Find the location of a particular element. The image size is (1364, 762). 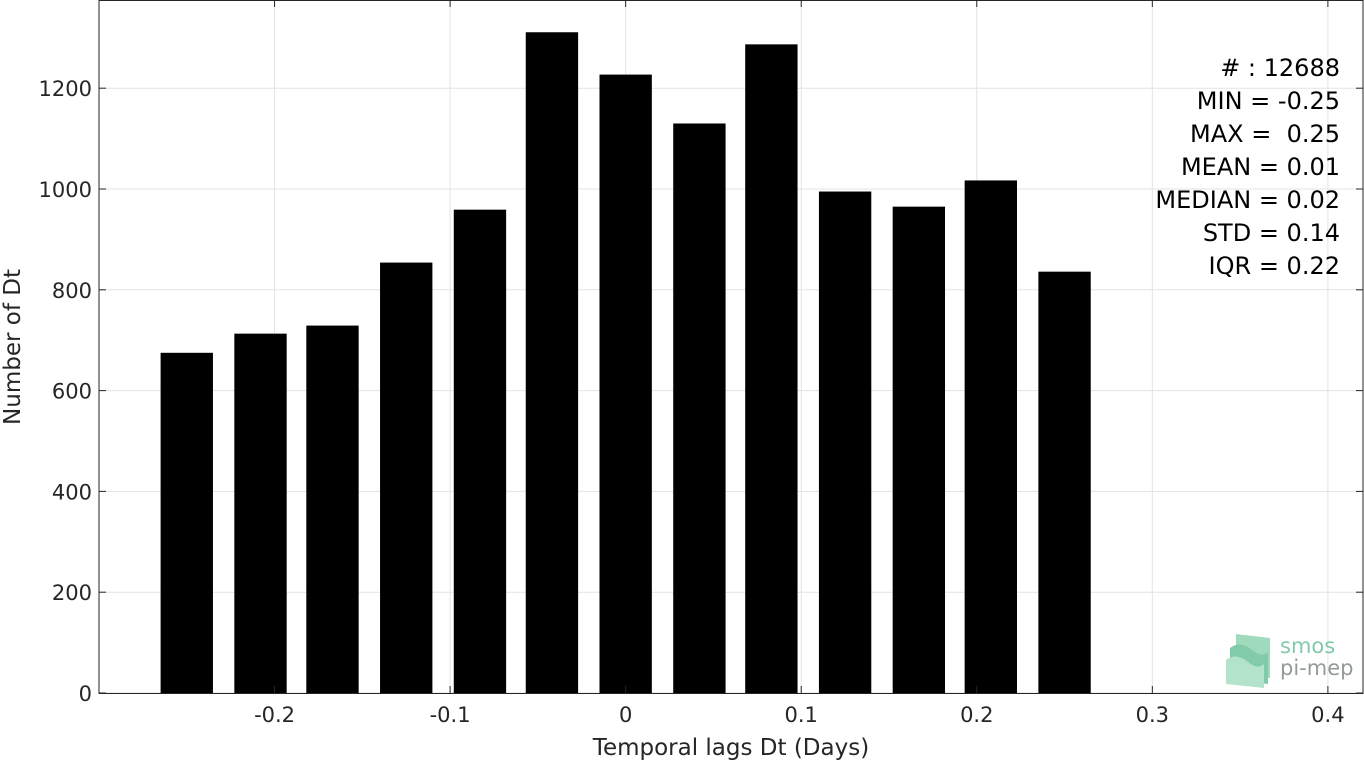

x-axis-label: Temporal lags Dt (Days) is located at coordinates (730, 748).